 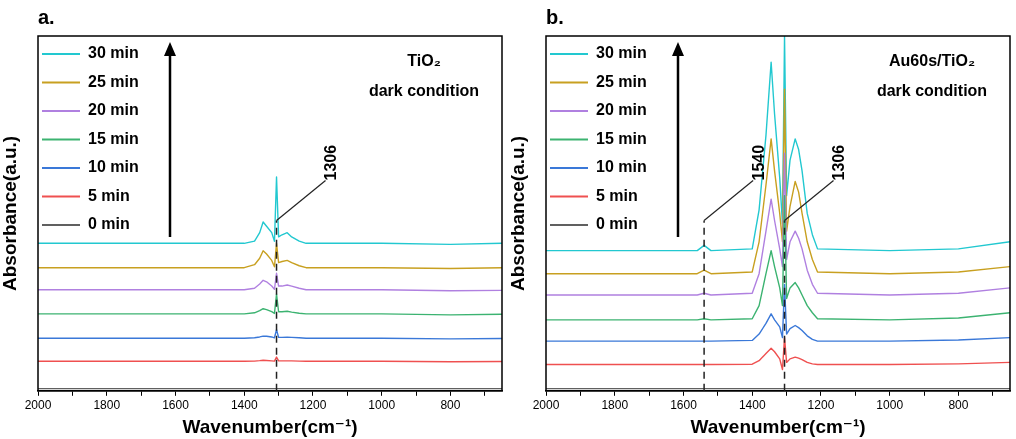 What do you see at coordinates (424, 61) in the screenshot?
I see `text: TiO₂` at bounding box center [424, 61].